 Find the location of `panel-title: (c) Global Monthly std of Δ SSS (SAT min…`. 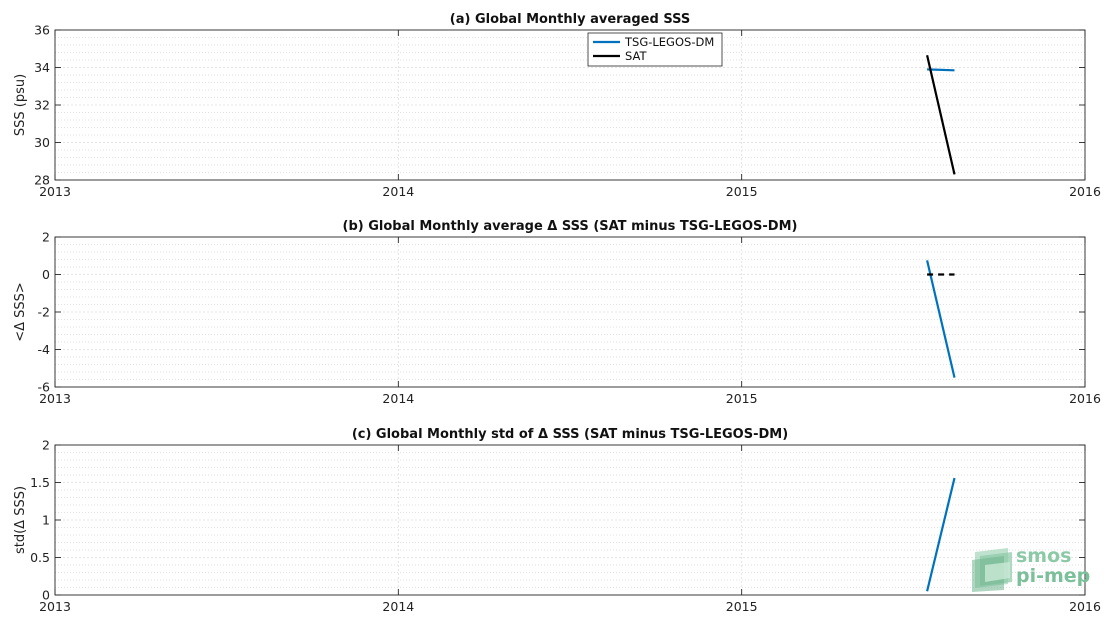

panel-title: (c) Global Monthly std of Δ SSS (SAT min… is located at coordinates (570, 434).